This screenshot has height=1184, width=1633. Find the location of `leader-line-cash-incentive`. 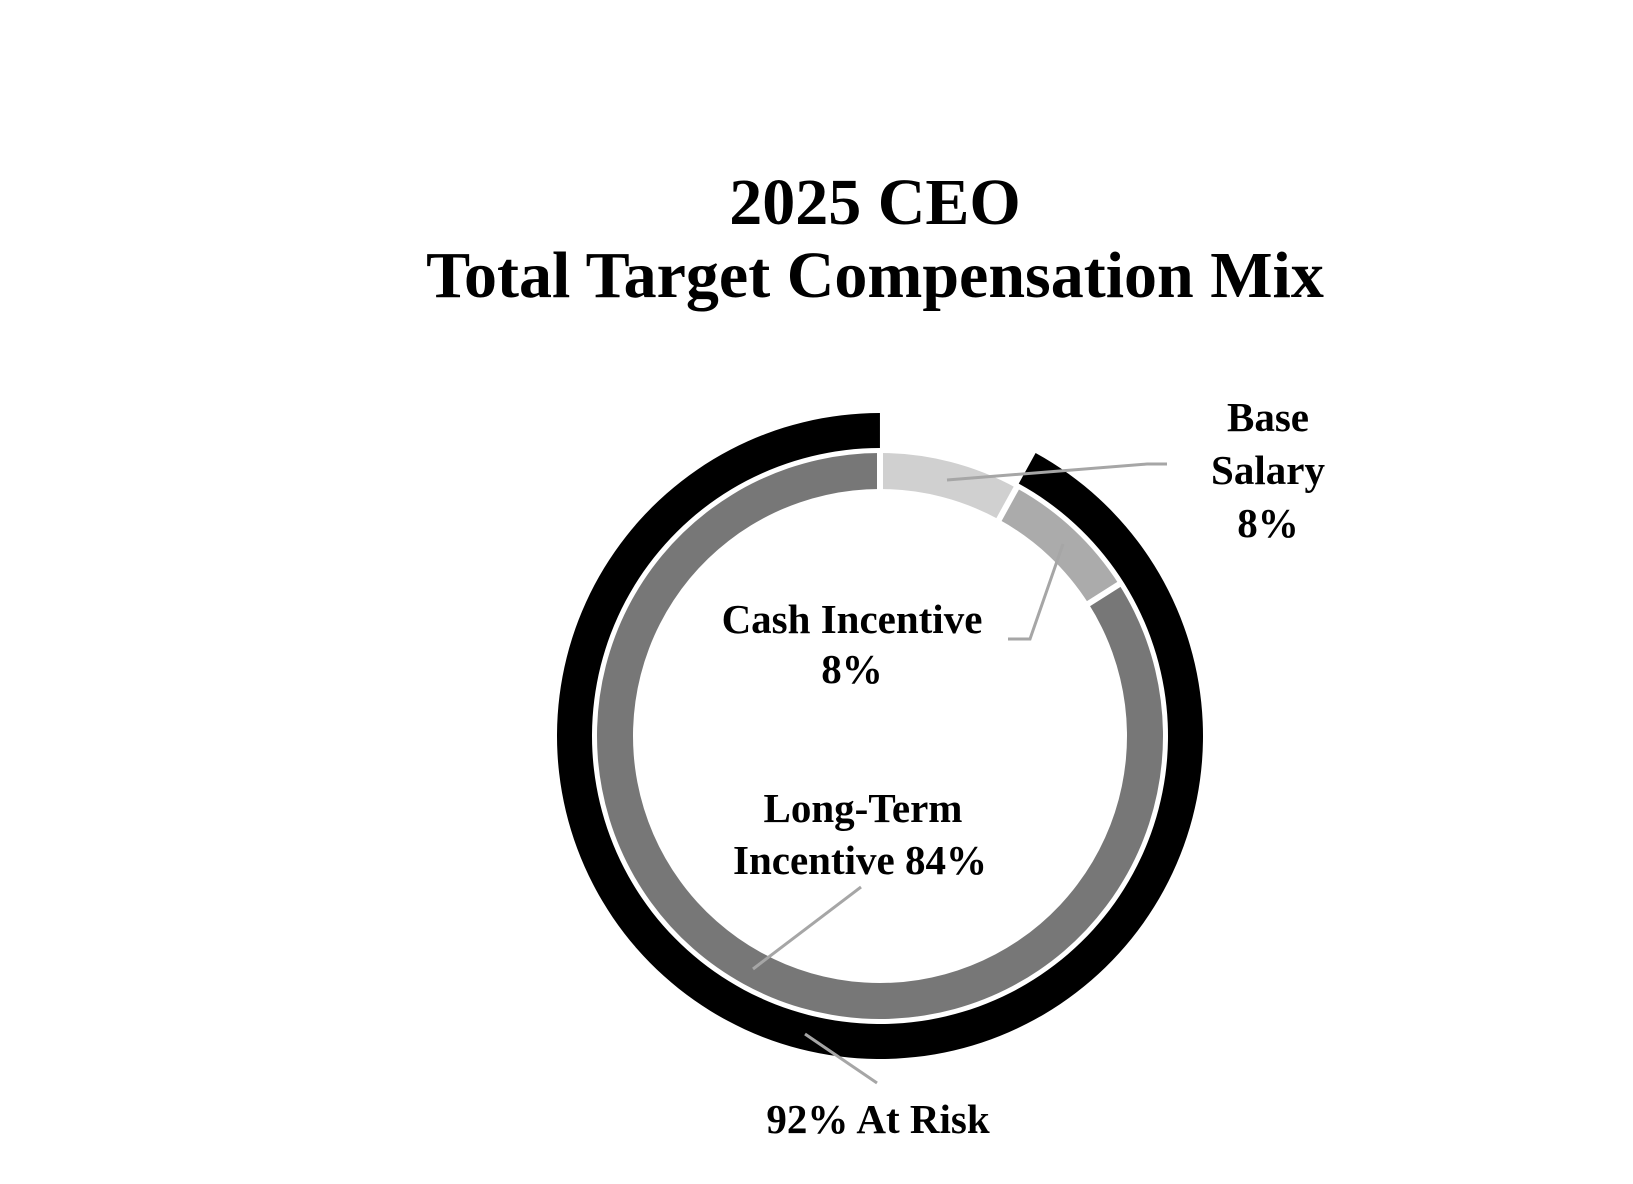

leader-line-cash-incentive is located at coordinates (1036, 592).